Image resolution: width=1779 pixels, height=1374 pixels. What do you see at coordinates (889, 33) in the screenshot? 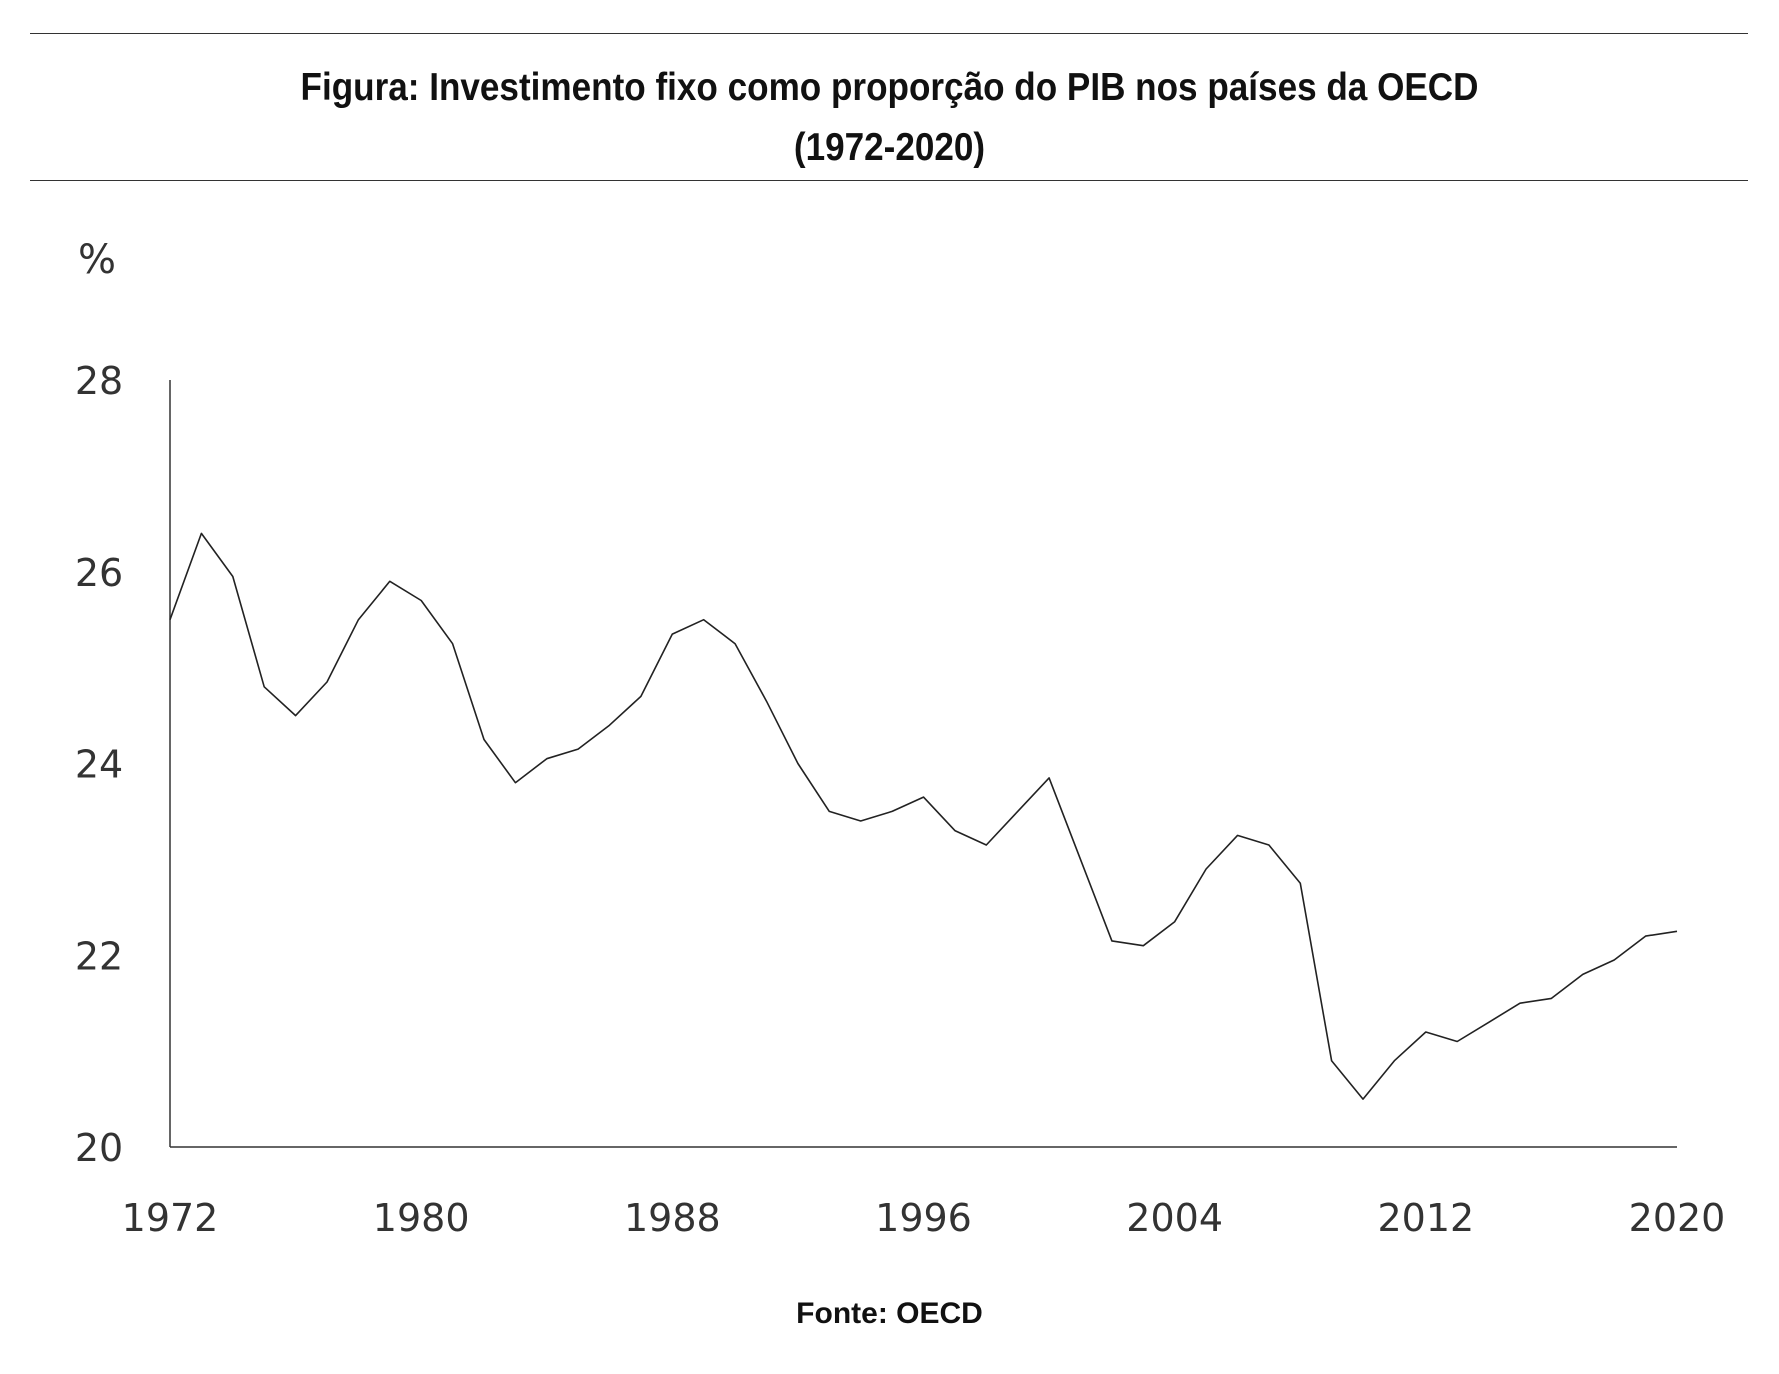
I see `title-top-rule` at bounding box center [889, 33].